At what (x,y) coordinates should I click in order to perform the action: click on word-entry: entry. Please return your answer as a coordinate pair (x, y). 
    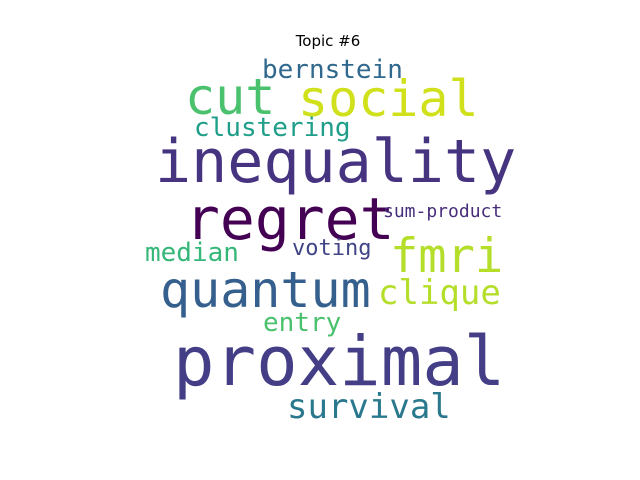
    Looking at the image, I should click on (302, 323).